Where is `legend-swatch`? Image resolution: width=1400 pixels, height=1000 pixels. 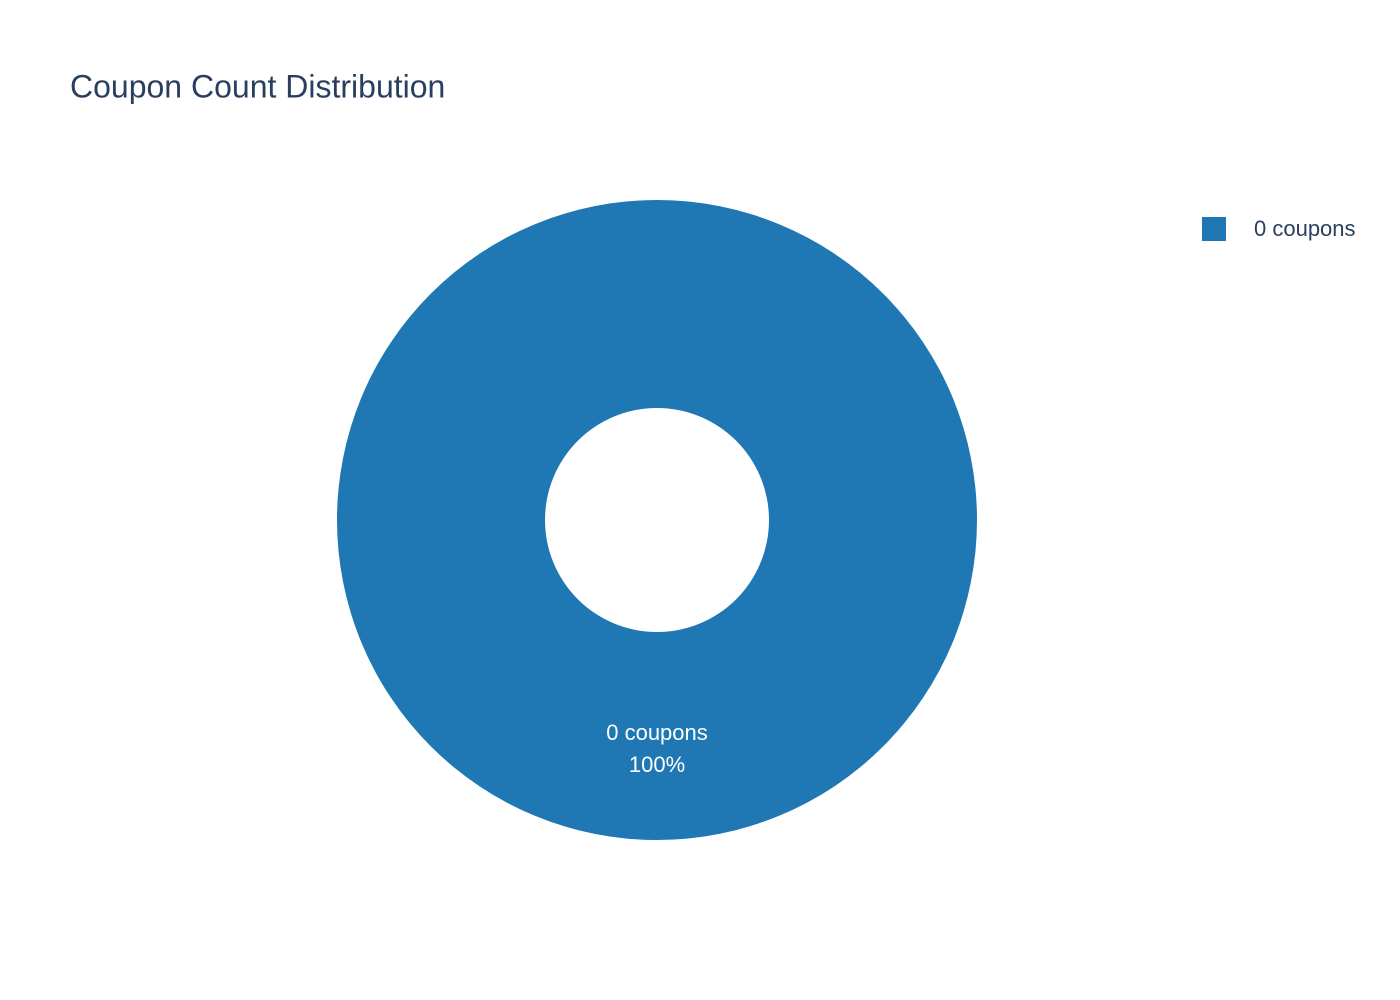
legend-swatch is located at coordinates (1214, 229).